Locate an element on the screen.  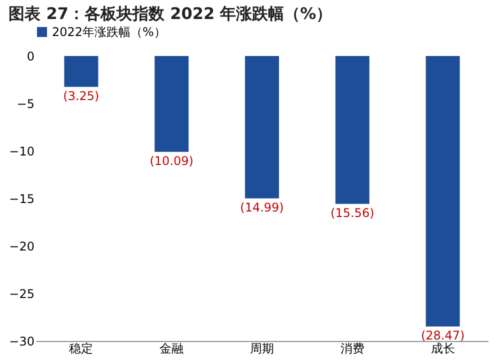
data-label: (15.56) is located at coordinates (352, 213).